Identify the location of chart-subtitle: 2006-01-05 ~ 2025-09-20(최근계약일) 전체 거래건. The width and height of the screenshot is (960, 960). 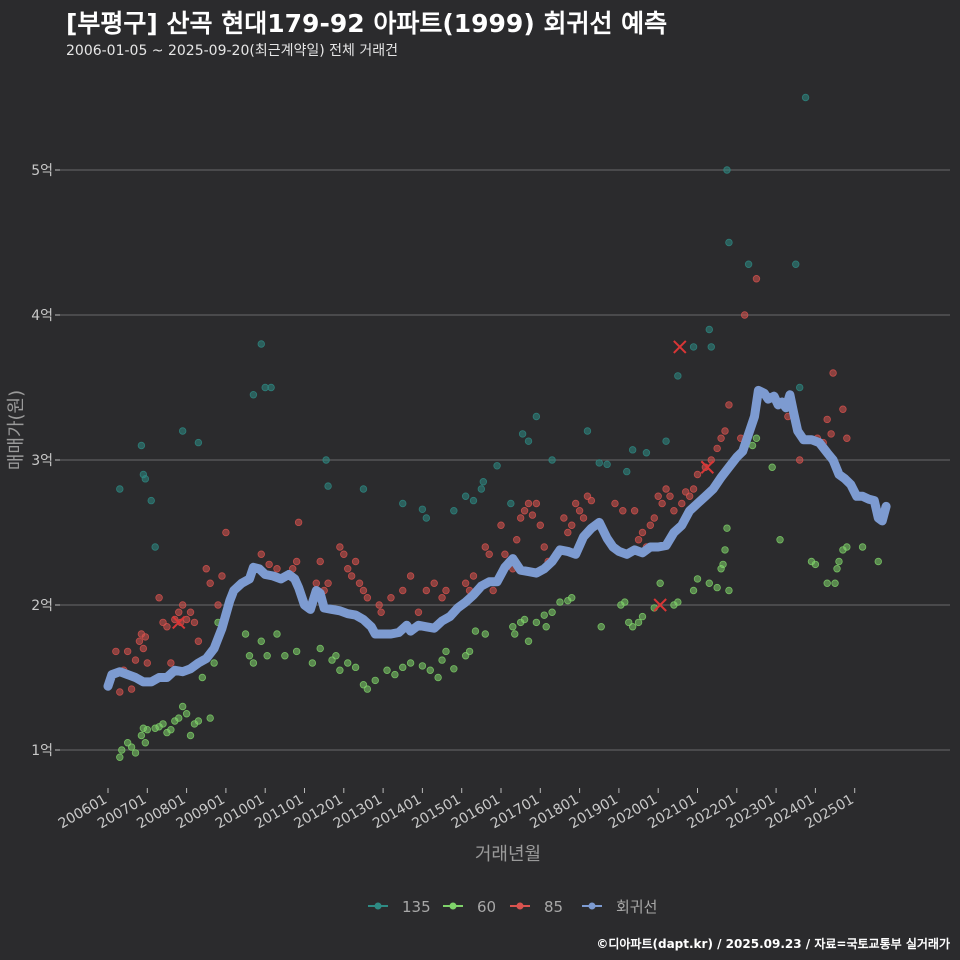
(232, 51).